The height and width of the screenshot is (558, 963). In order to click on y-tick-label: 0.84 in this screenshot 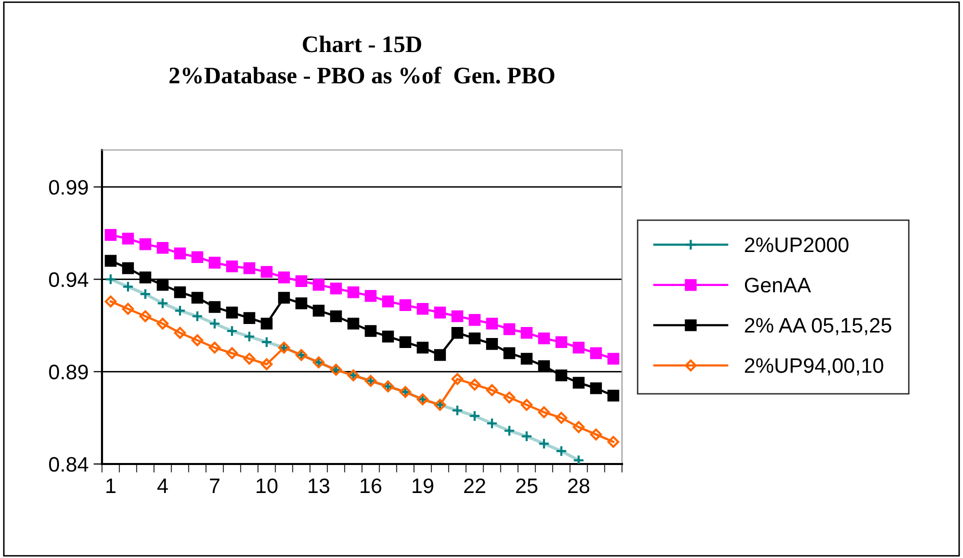, I will do `click(68, 464)`.